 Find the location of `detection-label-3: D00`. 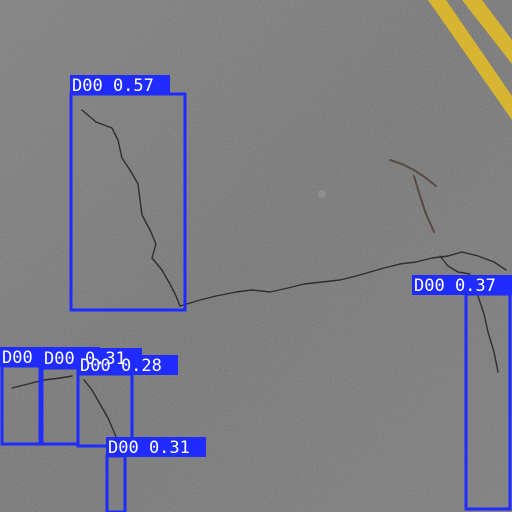

detection-label-3: D00 is located at coordinates (17, 358).